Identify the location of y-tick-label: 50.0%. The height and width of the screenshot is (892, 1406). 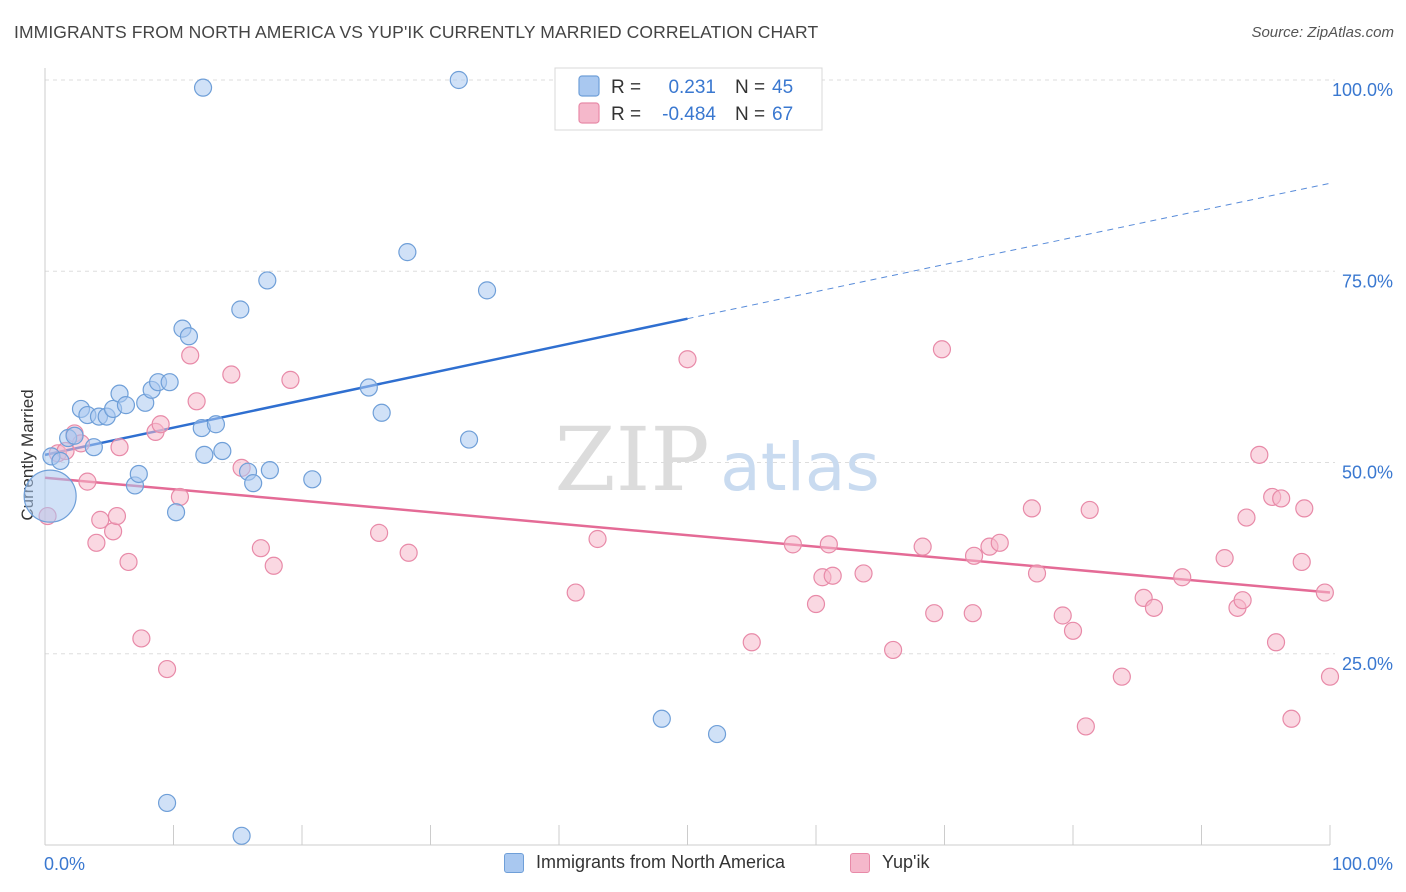
(1367, 473).